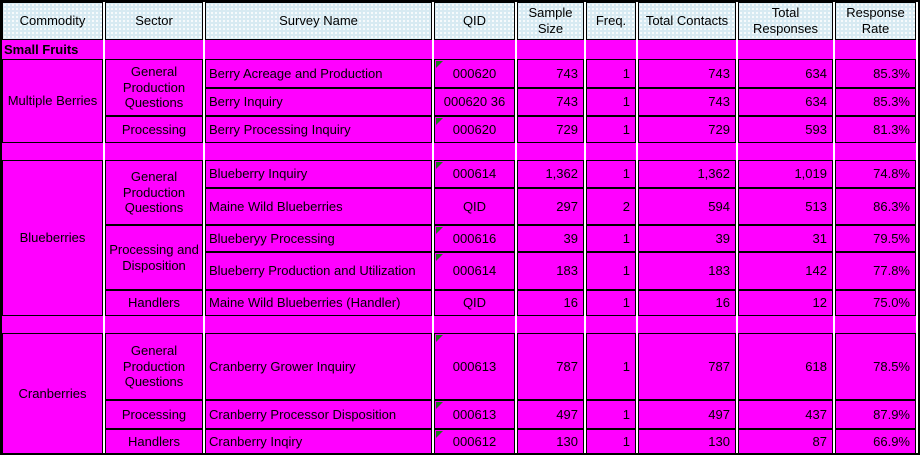  I want to click on cell-sample-size: 743, so click(550, 102).